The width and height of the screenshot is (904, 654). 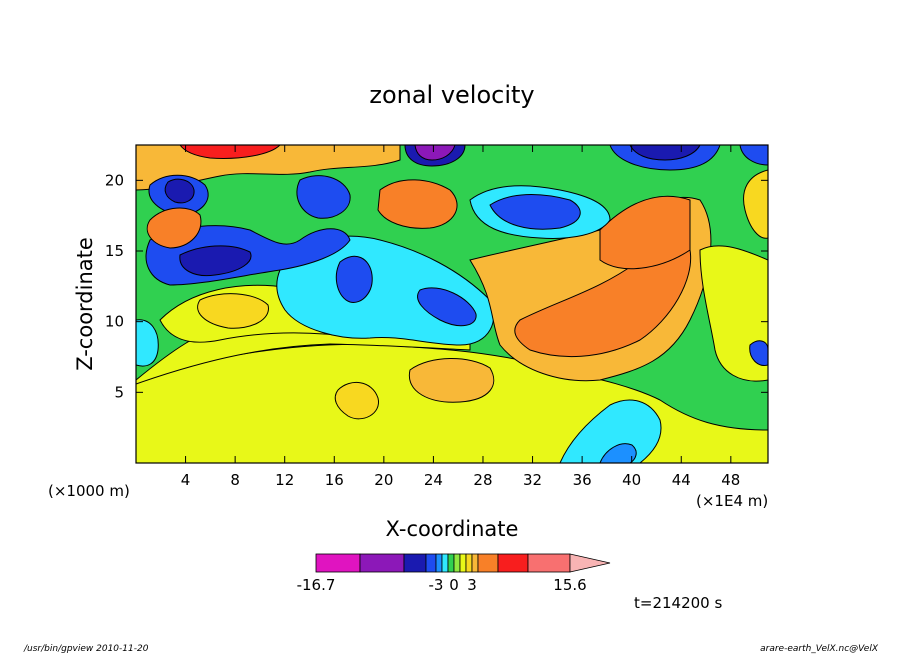 What do you see at coordinates (451, 95) in the screenshot?
I see `chart-title: zonal velocity` at bounding box center [451, 95].